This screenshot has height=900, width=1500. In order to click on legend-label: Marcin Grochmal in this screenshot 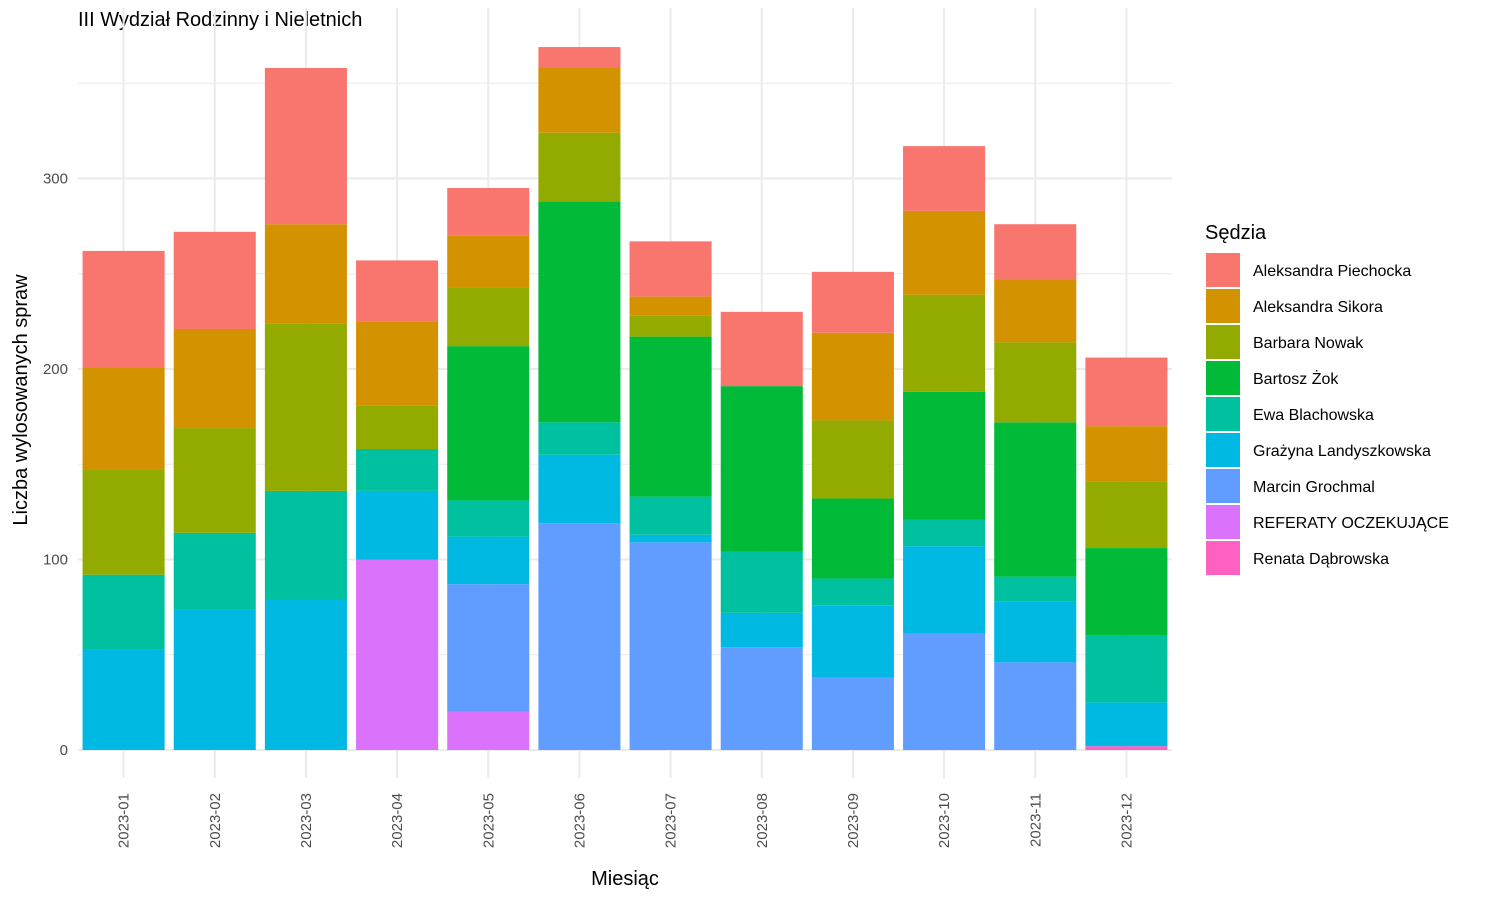, I will do `click(1314, 487)`.